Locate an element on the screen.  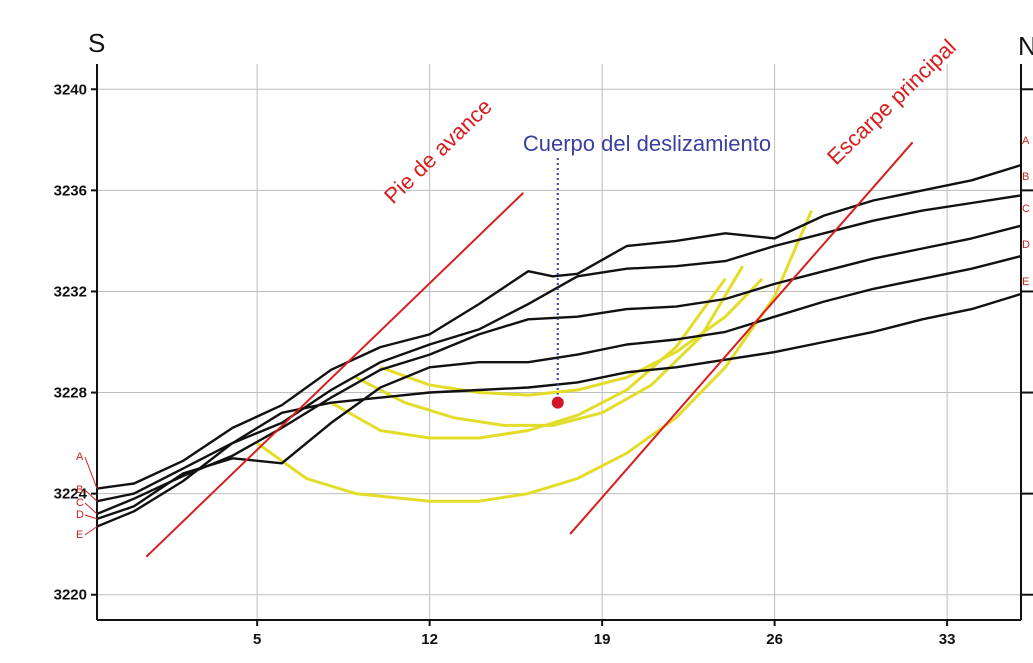
x-tick-label: 26 is located at coordinates (774, 639).